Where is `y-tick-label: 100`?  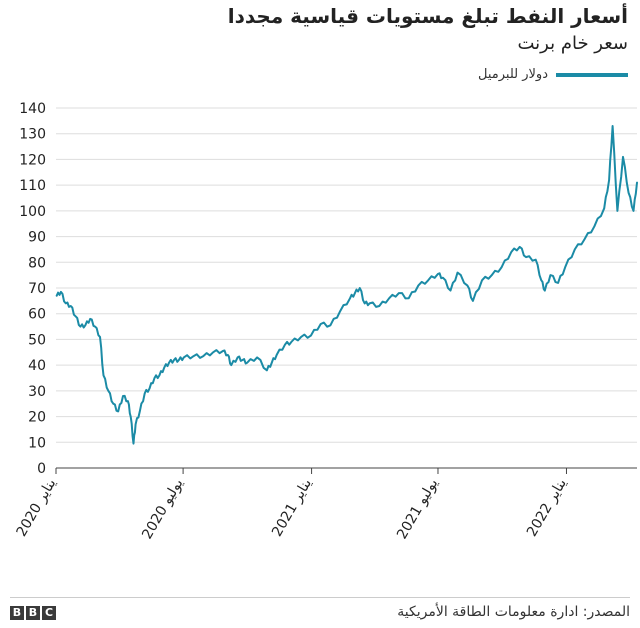 y-tick-label: 100 is located at coordinates (32, 212).